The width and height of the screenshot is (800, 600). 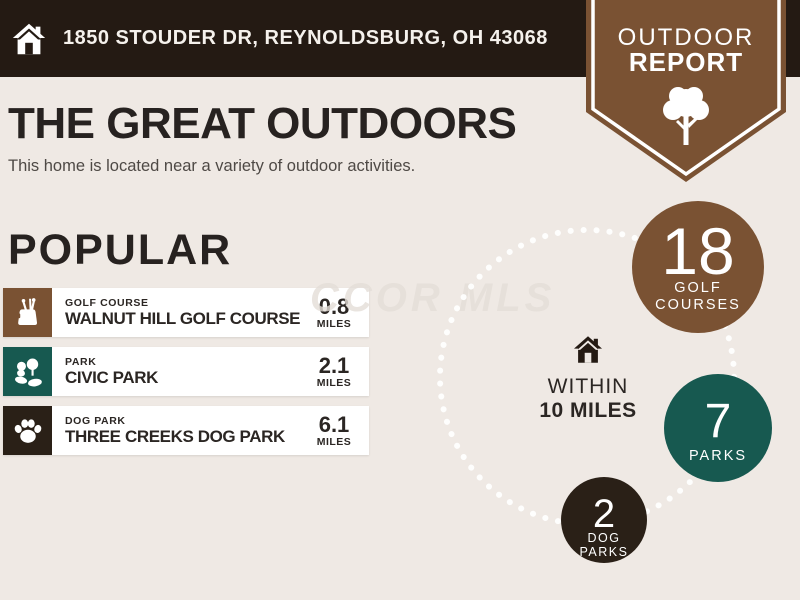 What do you see at coordinates (686, 116) in the screenshot?
I see `tree-icon` at bounding box center [686, 116].